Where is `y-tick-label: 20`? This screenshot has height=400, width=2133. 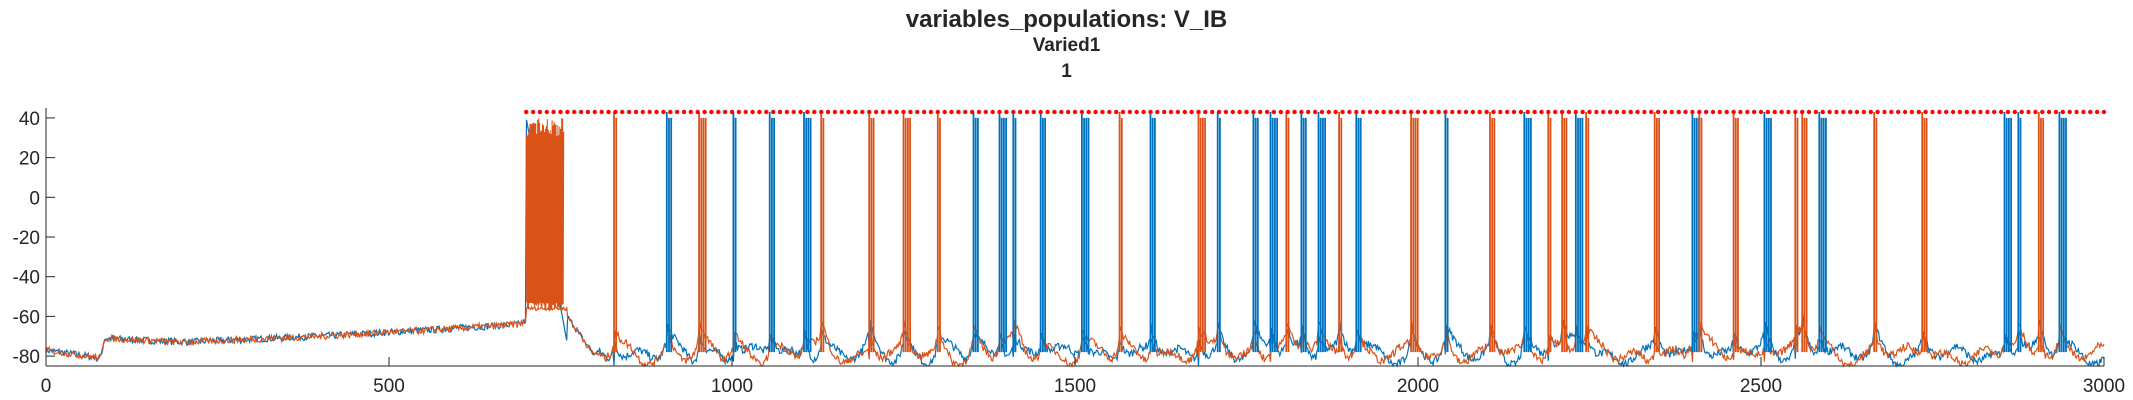
y-tick-label: 20 is located at coordinates (29, 159).